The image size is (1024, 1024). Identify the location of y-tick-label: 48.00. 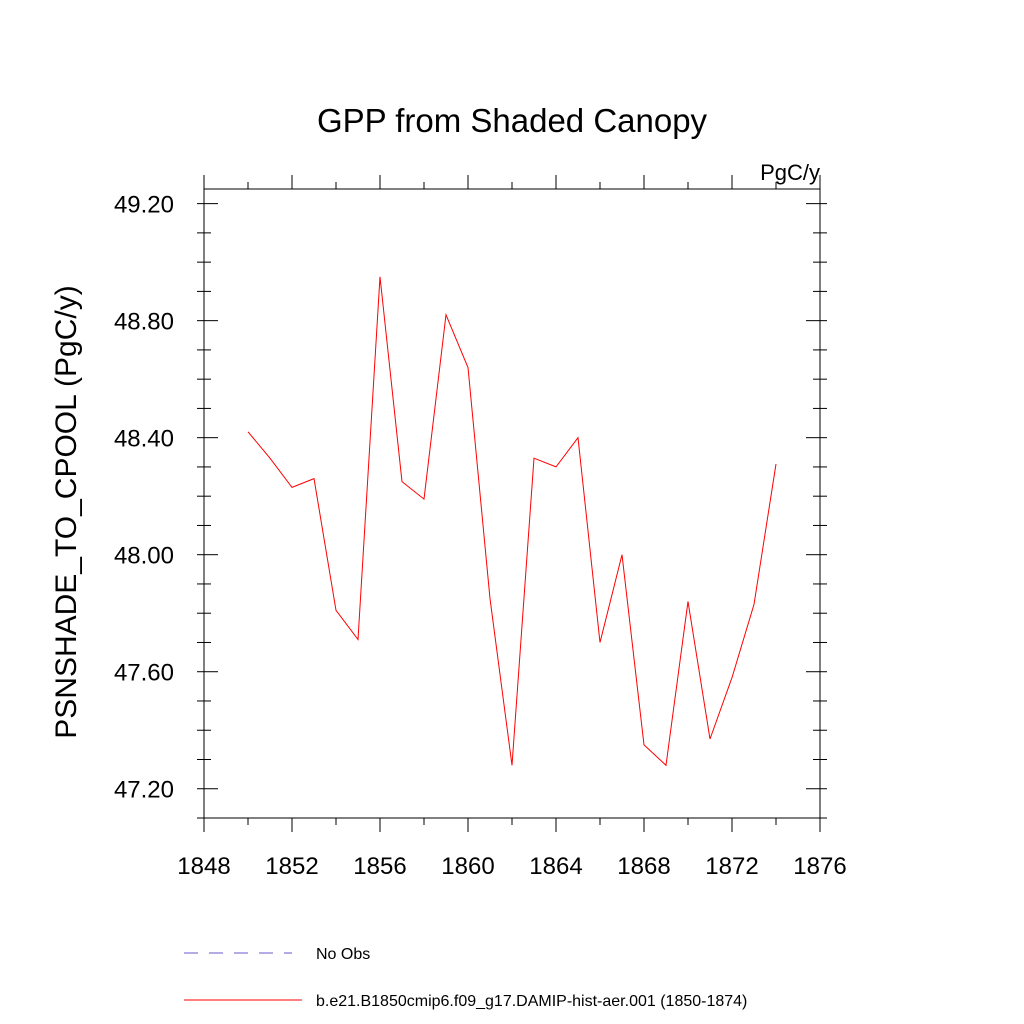
(144, 556).